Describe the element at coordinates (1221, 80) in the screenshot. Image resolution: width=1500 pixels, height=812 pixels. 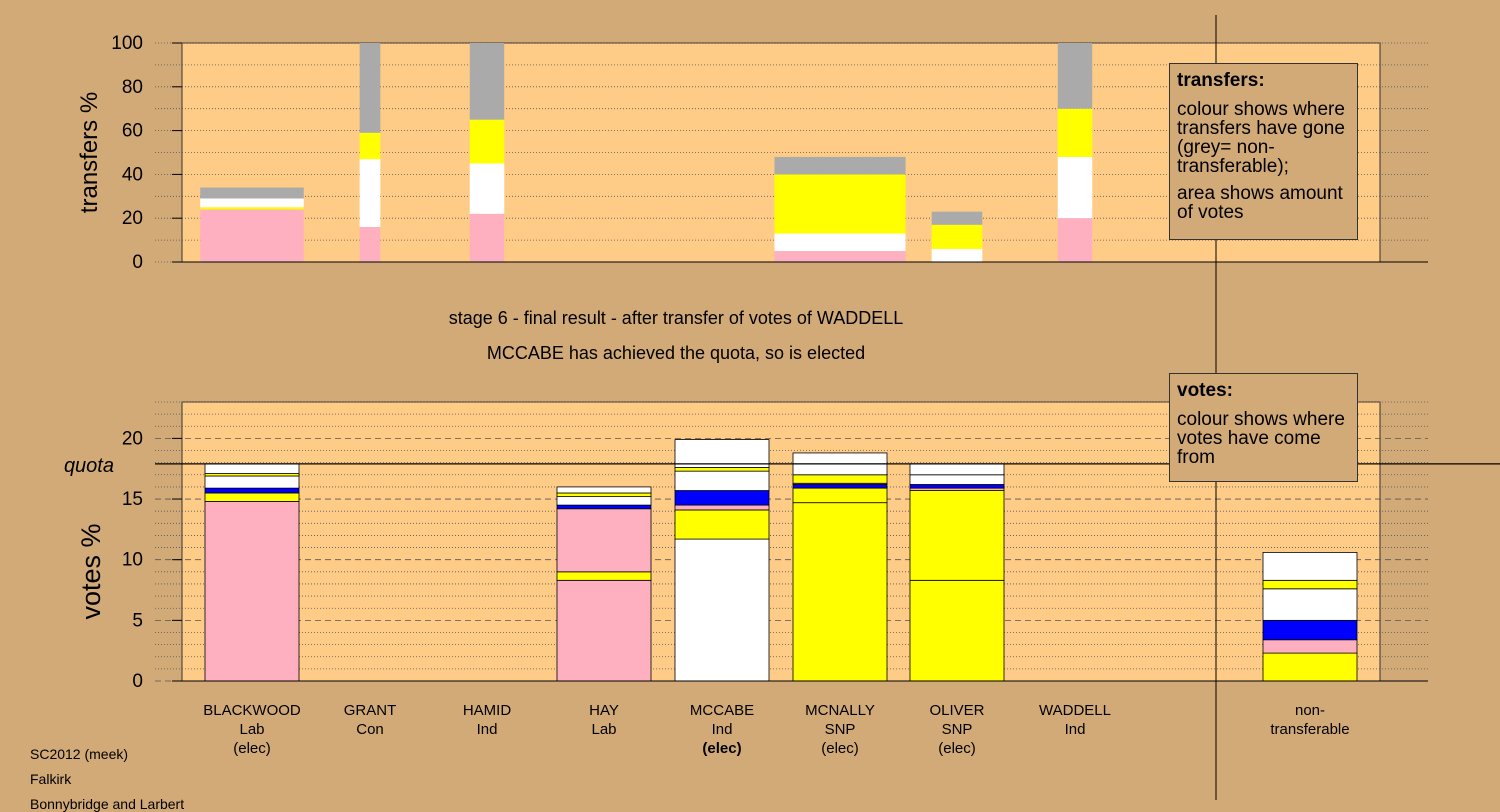
I see `legend-transfers-title: transfers:` at that location.